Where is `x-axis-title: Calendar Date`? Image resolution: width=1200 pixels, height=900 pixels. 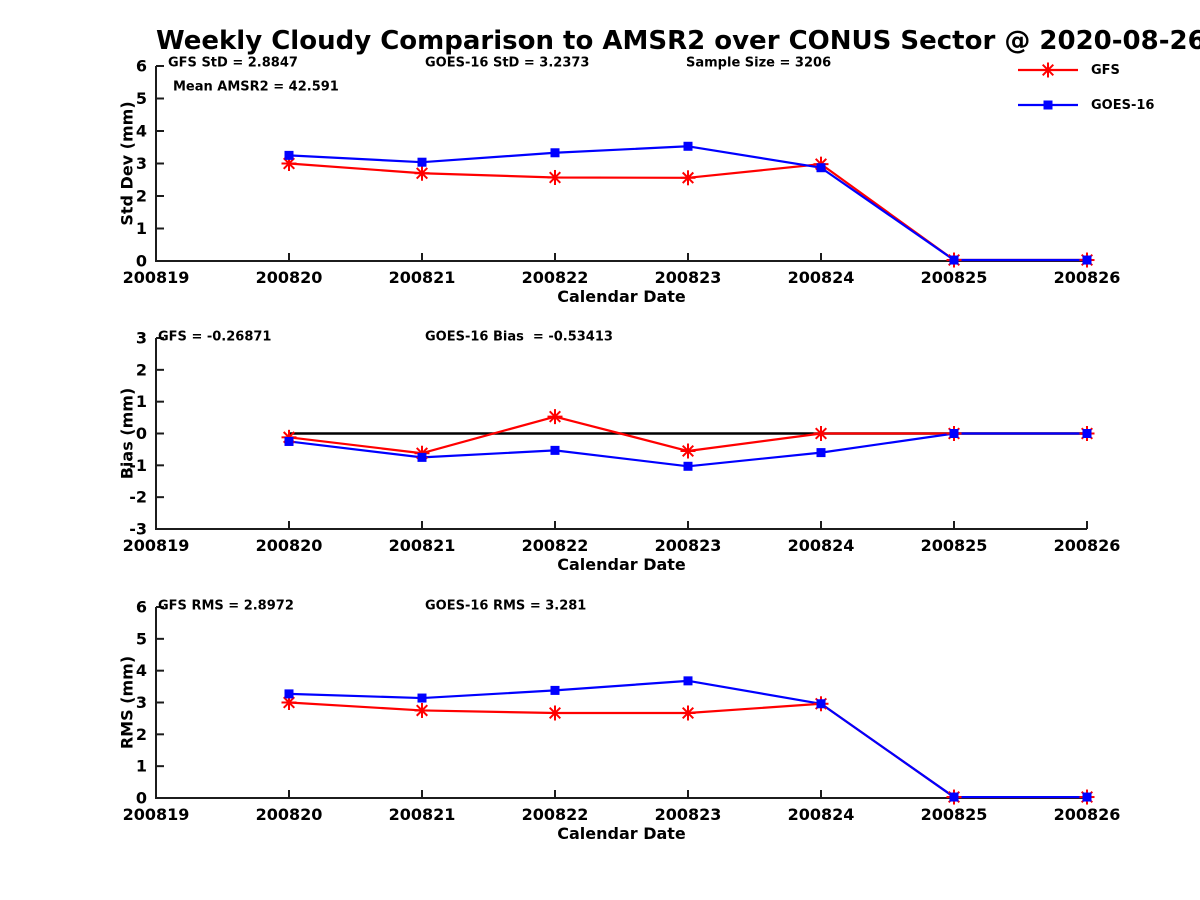
x-axis-title: Calendar Date is located at coordinates (621, 296).